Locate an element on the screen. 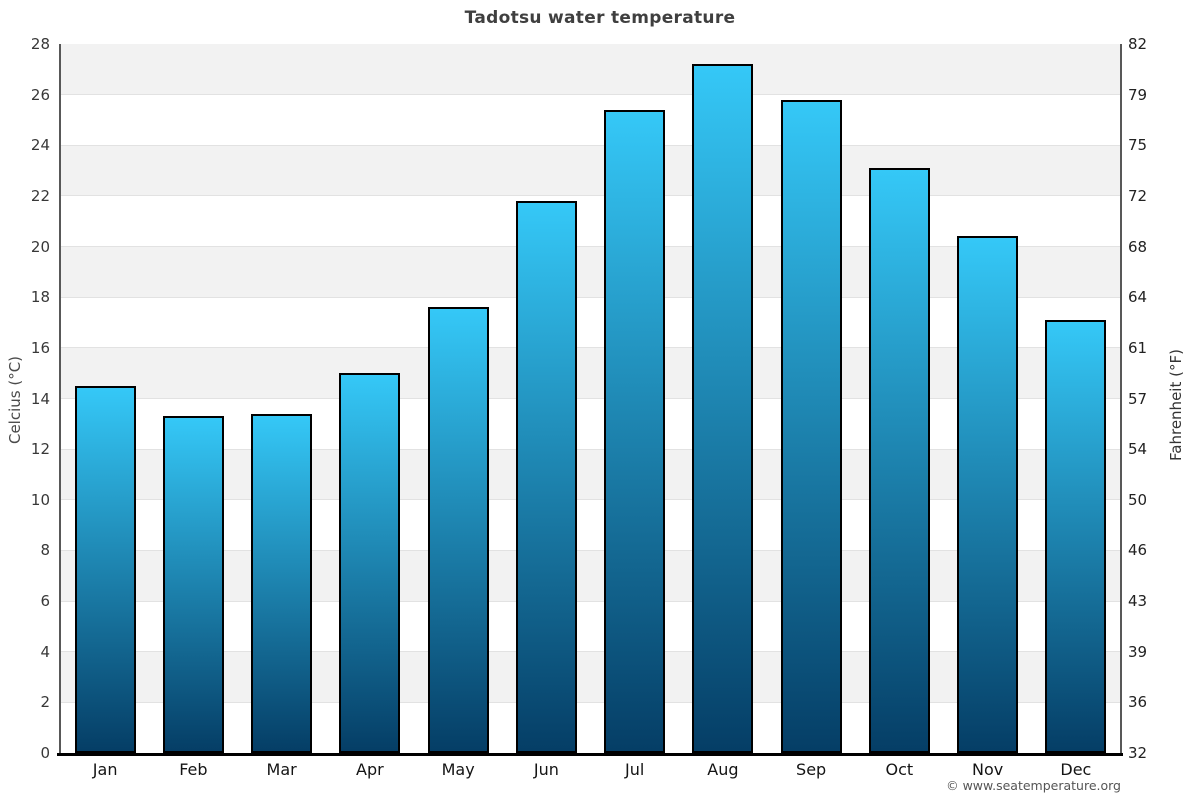  y-tick-celsius-0: 0 is located at coordinates (45, 753).